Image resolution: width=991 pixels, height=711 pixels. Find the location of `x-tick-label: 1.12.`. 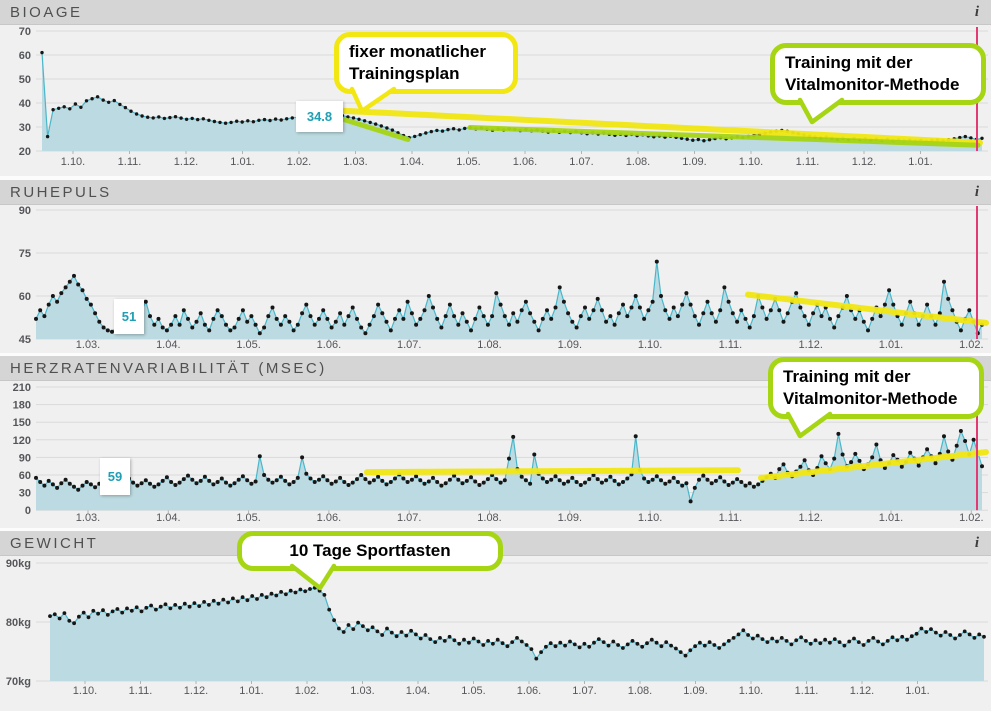

x-tick-label: 1.12. is located at coordinates (196, 691).